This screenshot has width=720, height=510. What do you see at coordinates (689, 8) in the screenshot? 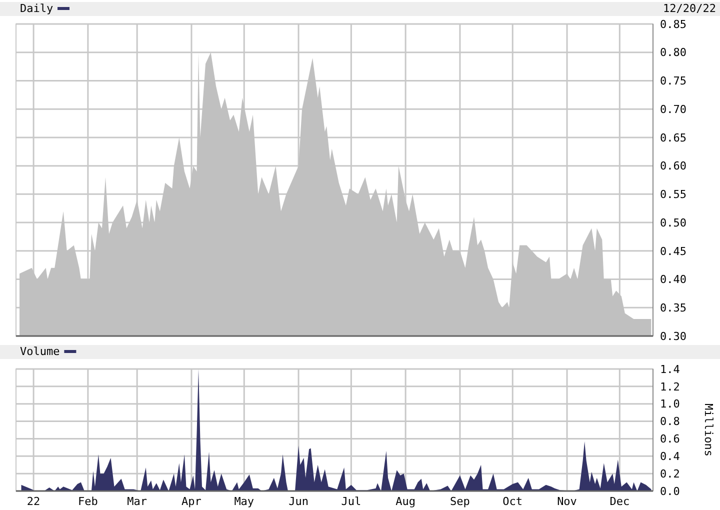
I see `text: 12/20/22` at bounding box center [689, 8].